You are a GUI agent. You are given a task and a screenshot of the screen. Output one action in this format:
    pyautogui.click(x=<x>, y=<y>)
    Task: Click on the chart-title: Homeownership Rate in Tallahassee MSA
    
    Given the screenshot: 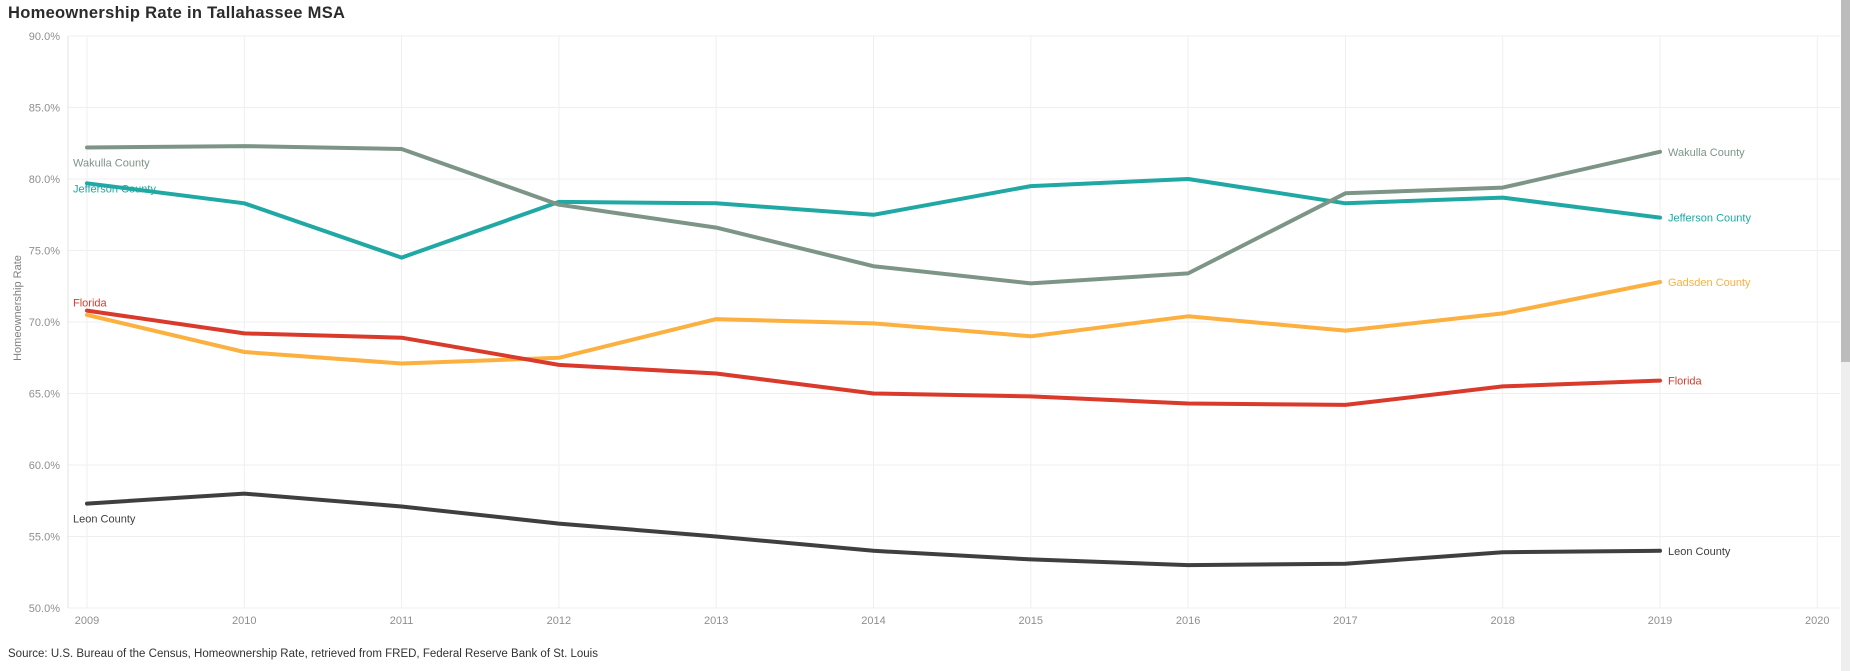 What is the action you would take?
    pyautogui.click(x=177, y=13)
    